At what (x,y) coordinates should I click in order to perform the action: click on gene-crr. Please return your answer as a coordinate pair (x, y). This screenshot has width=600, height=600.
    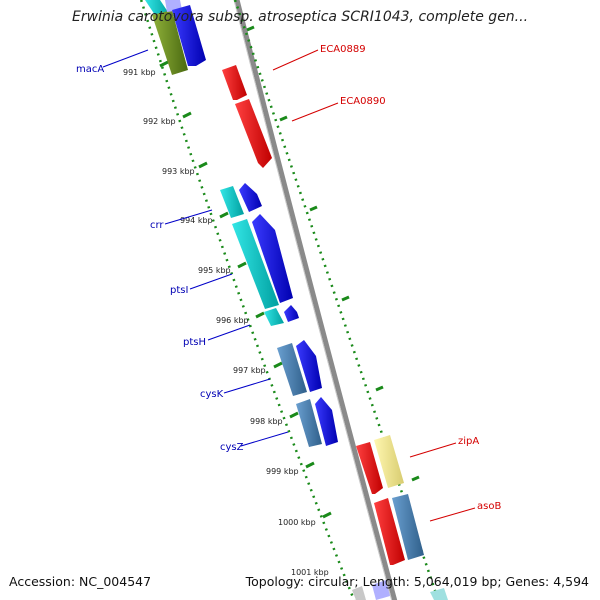
    Looking at the image, I should click on (232, 202).